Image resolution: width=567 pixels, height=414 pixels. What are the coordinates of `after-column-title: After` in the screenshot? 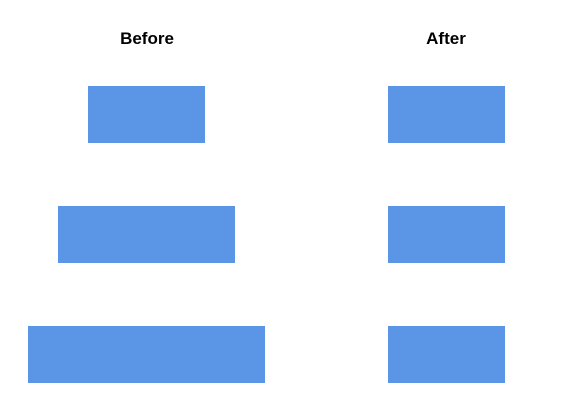 It's located at (446, 38).